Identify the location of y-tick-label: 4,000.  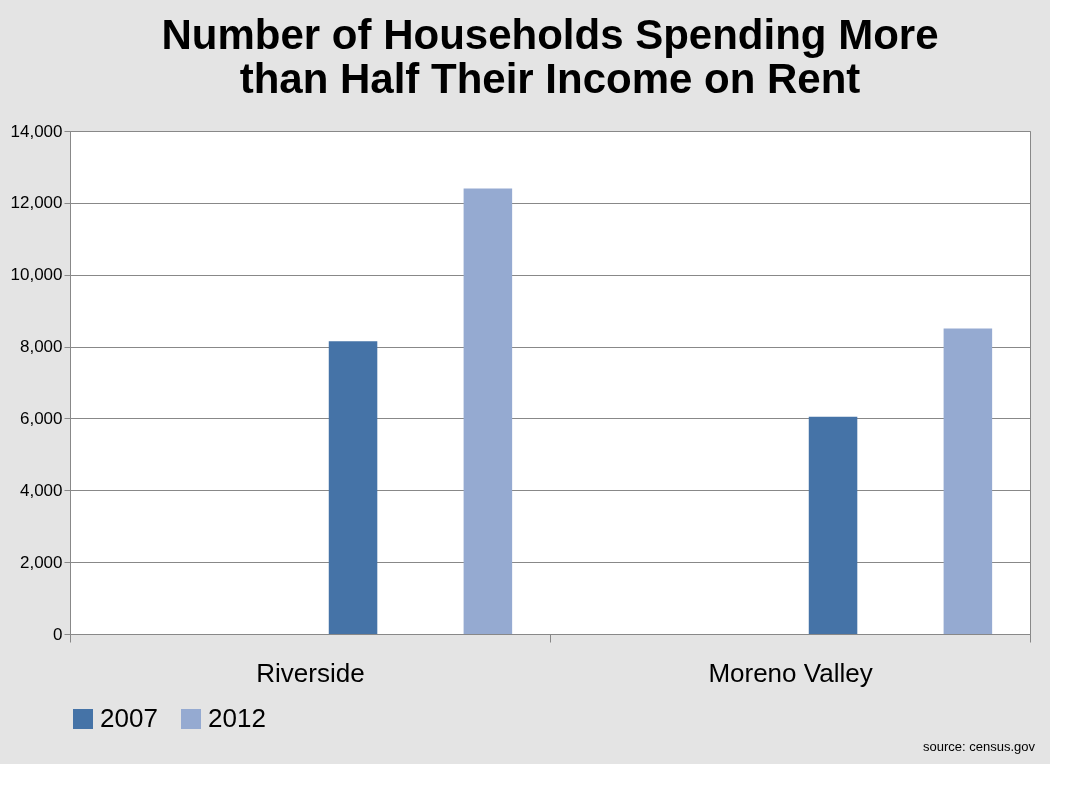
(41, 490).